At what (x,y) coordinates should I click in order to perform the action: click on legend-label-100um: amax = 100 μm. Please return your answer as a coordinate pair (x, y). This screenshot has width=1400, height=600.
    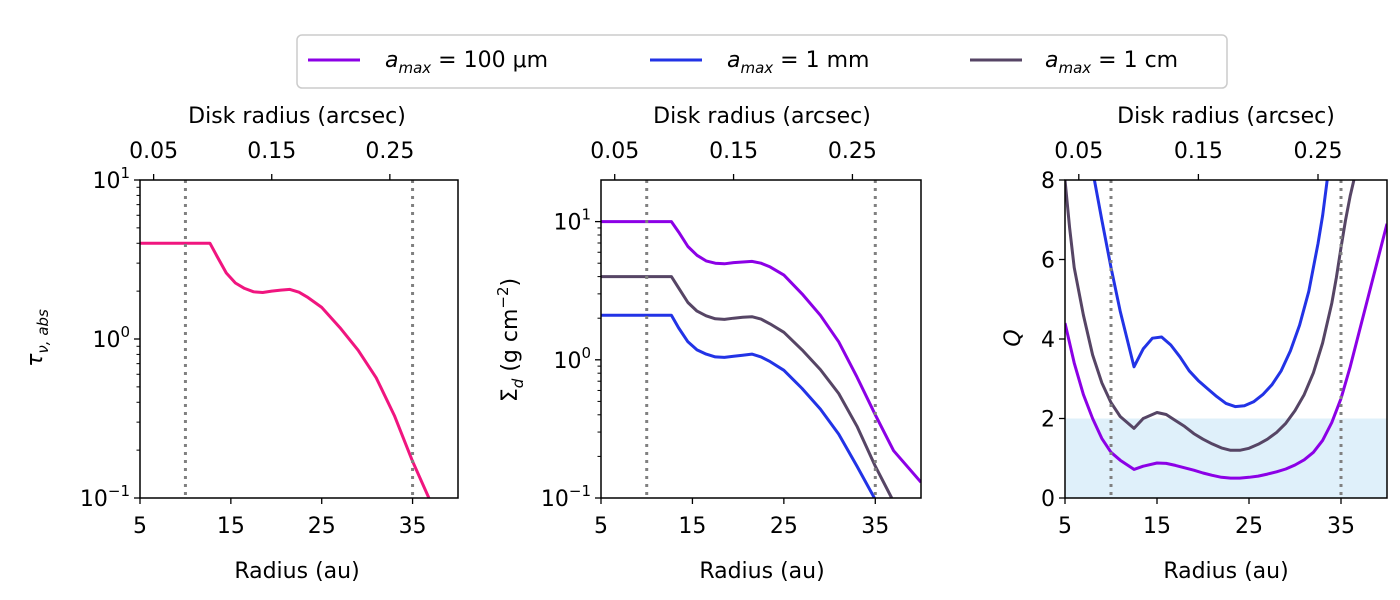
    Looking at the image, I should click on (466, 62).